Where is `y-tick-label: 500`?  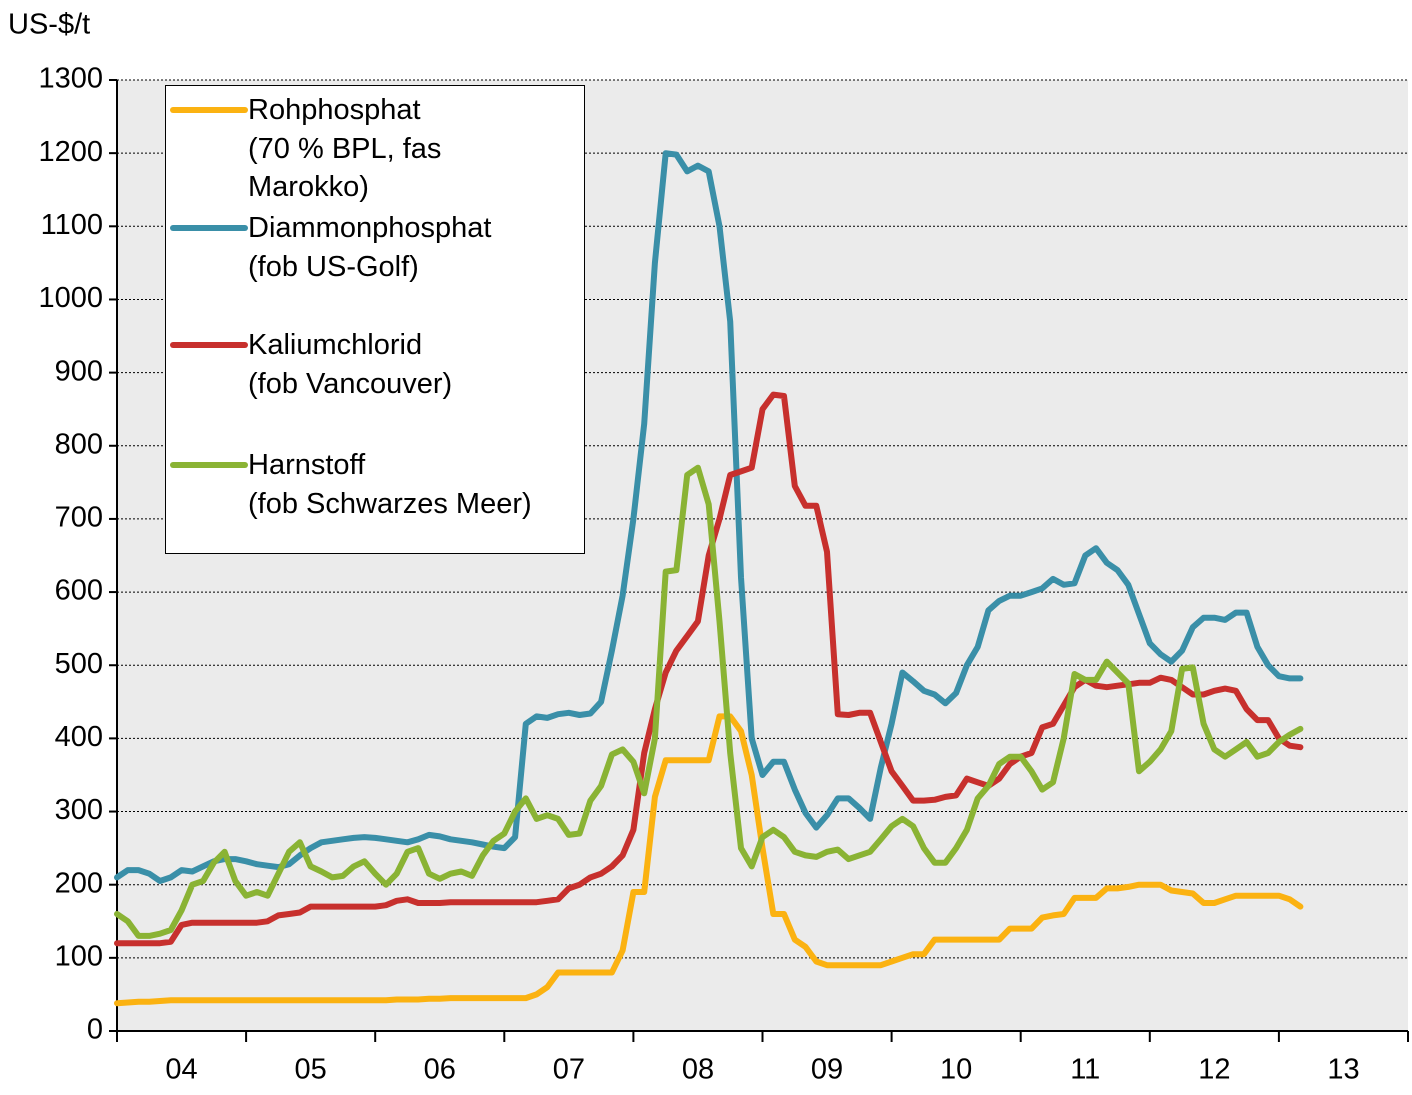 y-tick-label: 500 is located at coordinates (79, 664).